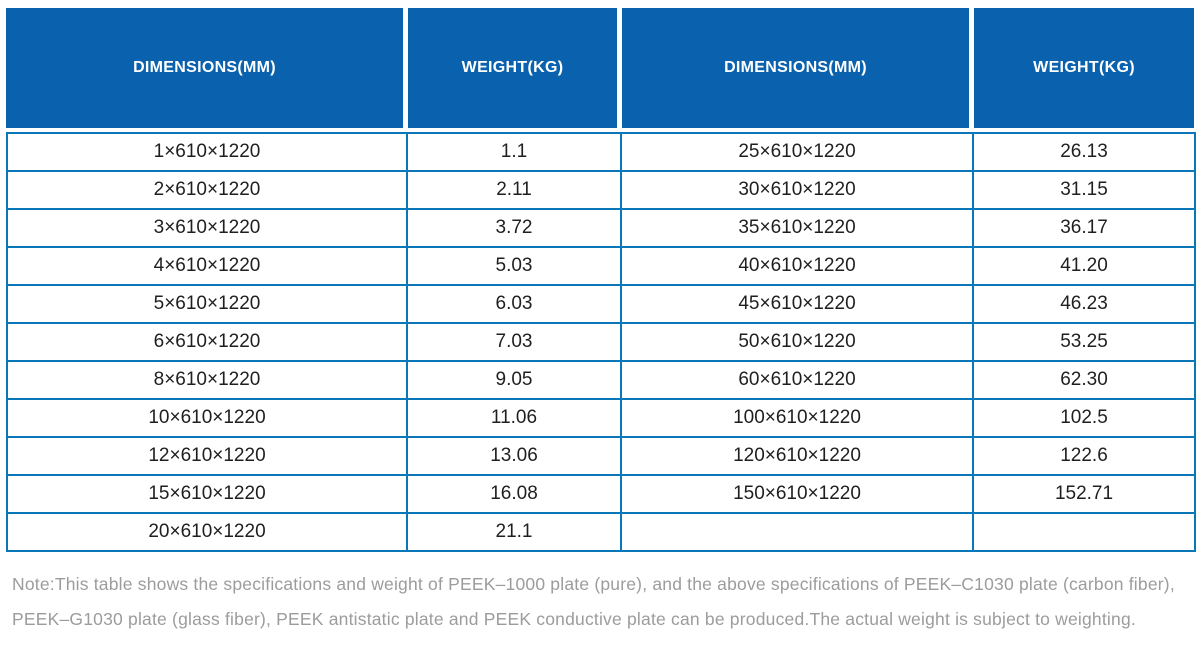 The width and height of the screenshot is (1200, 648). I want to click on dimensions-cell: 25×610×1220, so click(797, 152).